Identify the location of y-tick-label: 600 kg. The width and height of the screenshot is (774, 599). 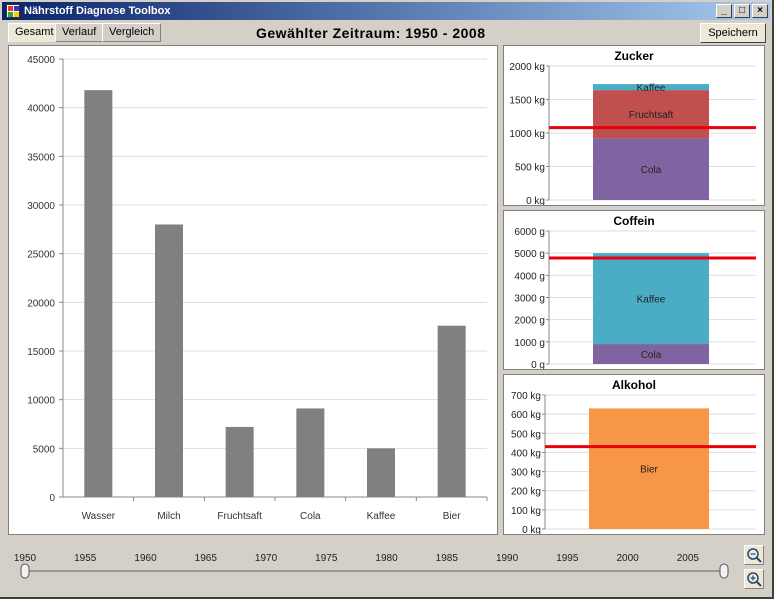
(526, 415).